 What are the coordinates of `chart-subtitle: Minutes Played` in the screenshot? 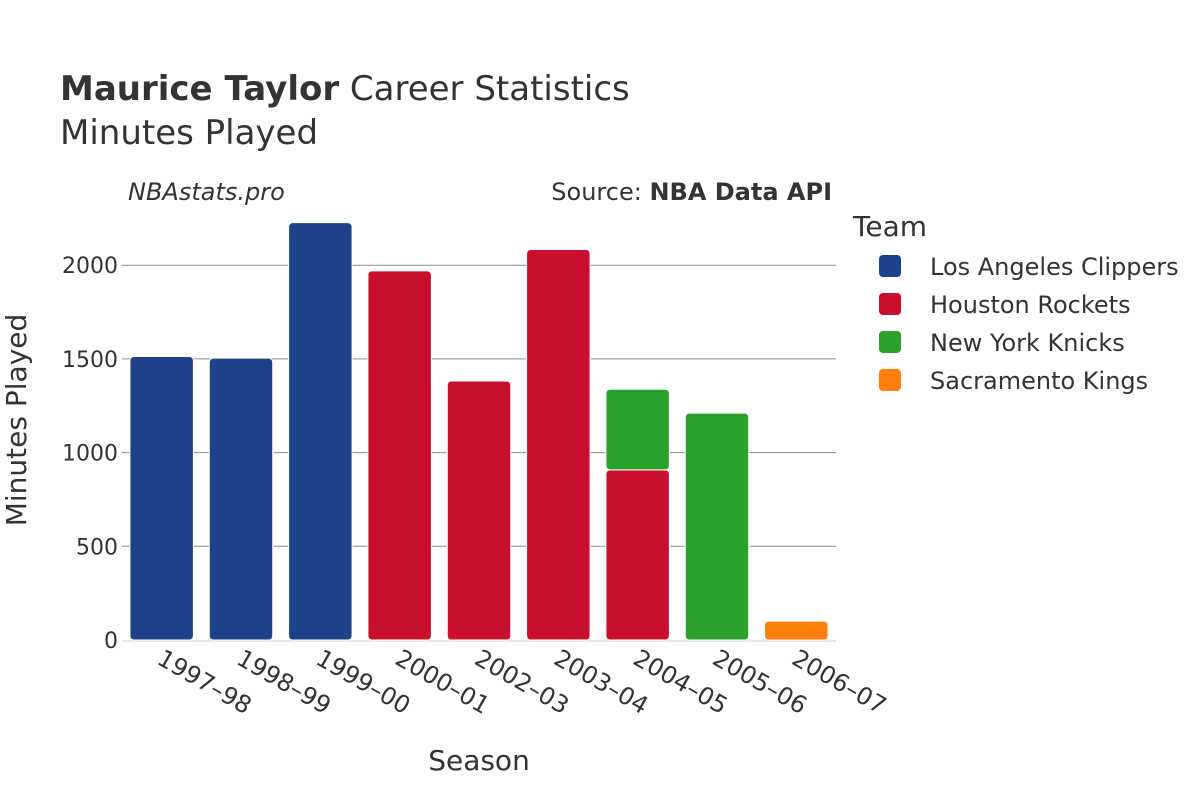 It's located at (189, 133).